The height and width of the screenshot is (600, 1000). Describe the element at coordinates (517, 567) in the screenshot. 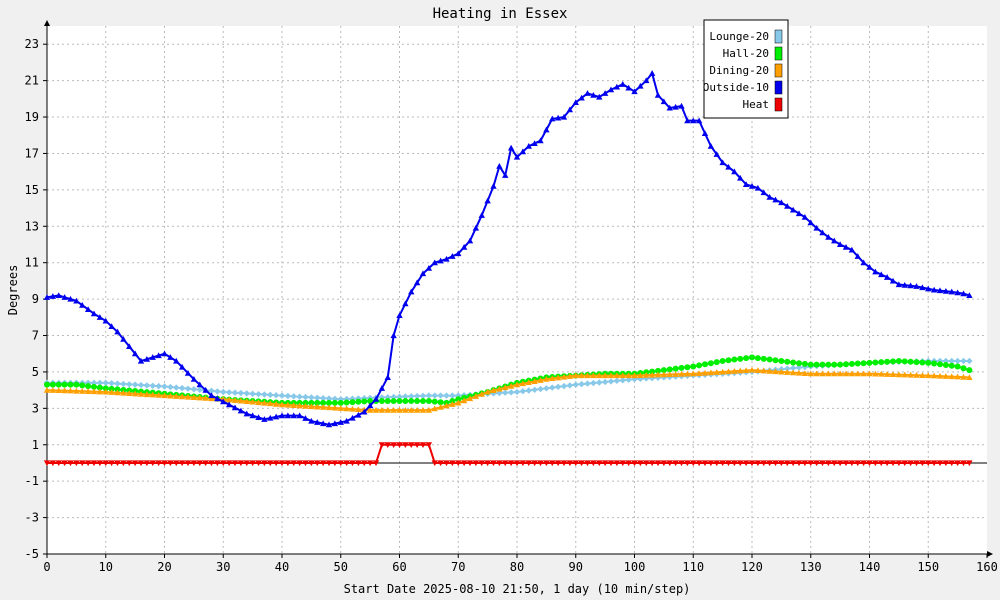

I see `x-tick-label: 80` at that location.